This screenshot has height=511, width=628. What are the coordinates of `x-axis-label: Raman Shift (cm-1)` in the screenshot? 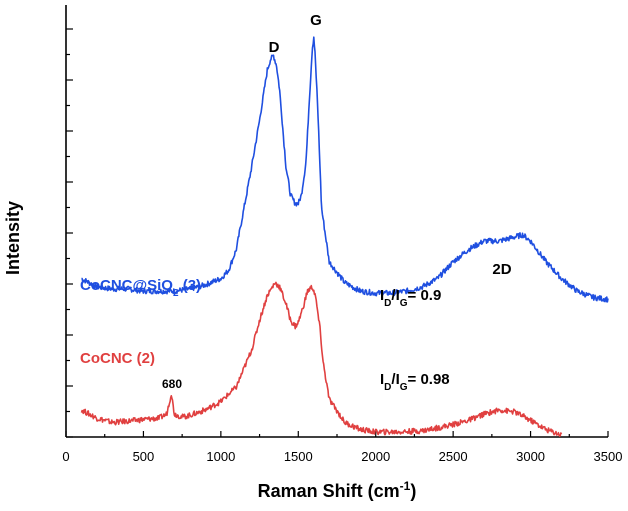 It's located at (337, 490).